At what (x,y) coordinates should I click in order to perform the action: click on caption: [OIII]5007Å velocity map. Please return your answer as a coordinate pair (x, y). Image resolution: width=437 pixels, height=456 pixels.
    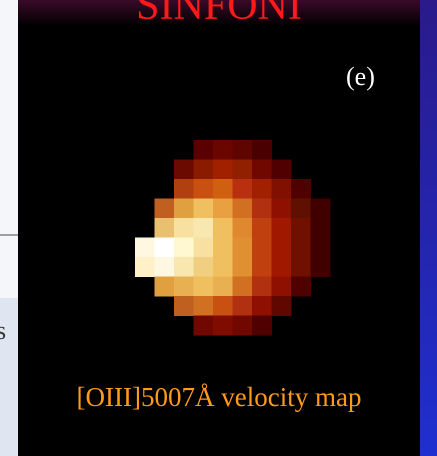
    Looking at the image, I should click on (219, 397).